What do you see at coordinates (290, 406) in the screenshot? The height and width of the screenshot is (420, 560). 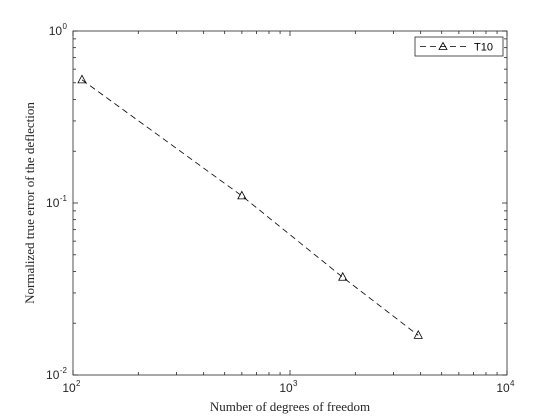 I see `x-axis-label: Number of degrees of freedom` at bounding box center [290, 406].